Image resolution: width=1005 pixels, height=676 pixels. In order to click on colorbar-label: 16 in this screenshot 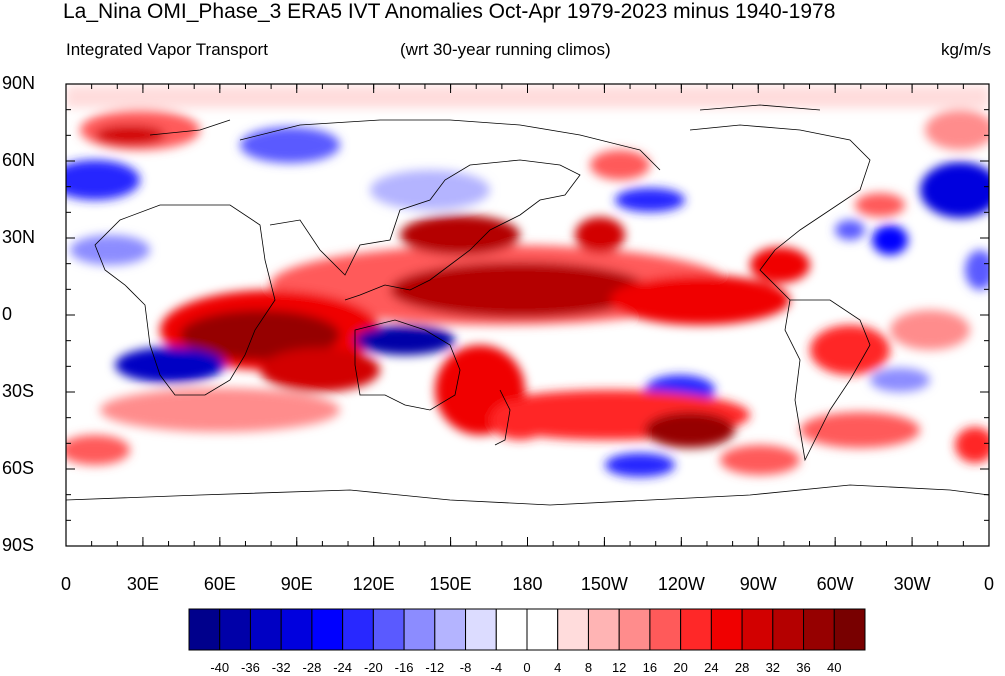, I will do `click(650, 667)`.